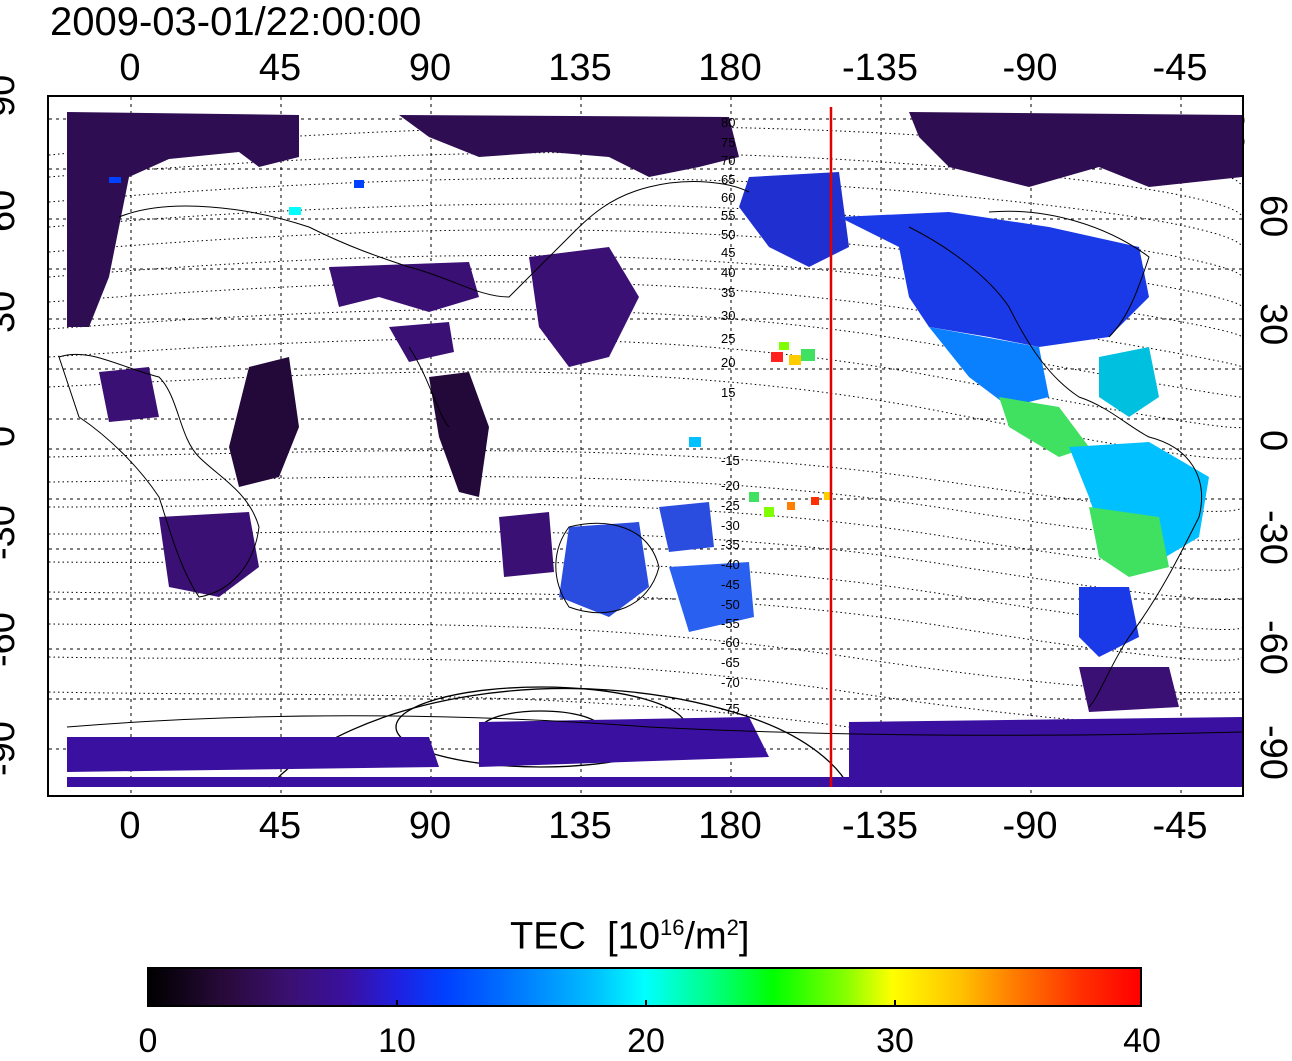  What do you see at coordinates (11, 532) in the screenshot?
I see `y-tick-left: -30` at bounding box center [11, 532].